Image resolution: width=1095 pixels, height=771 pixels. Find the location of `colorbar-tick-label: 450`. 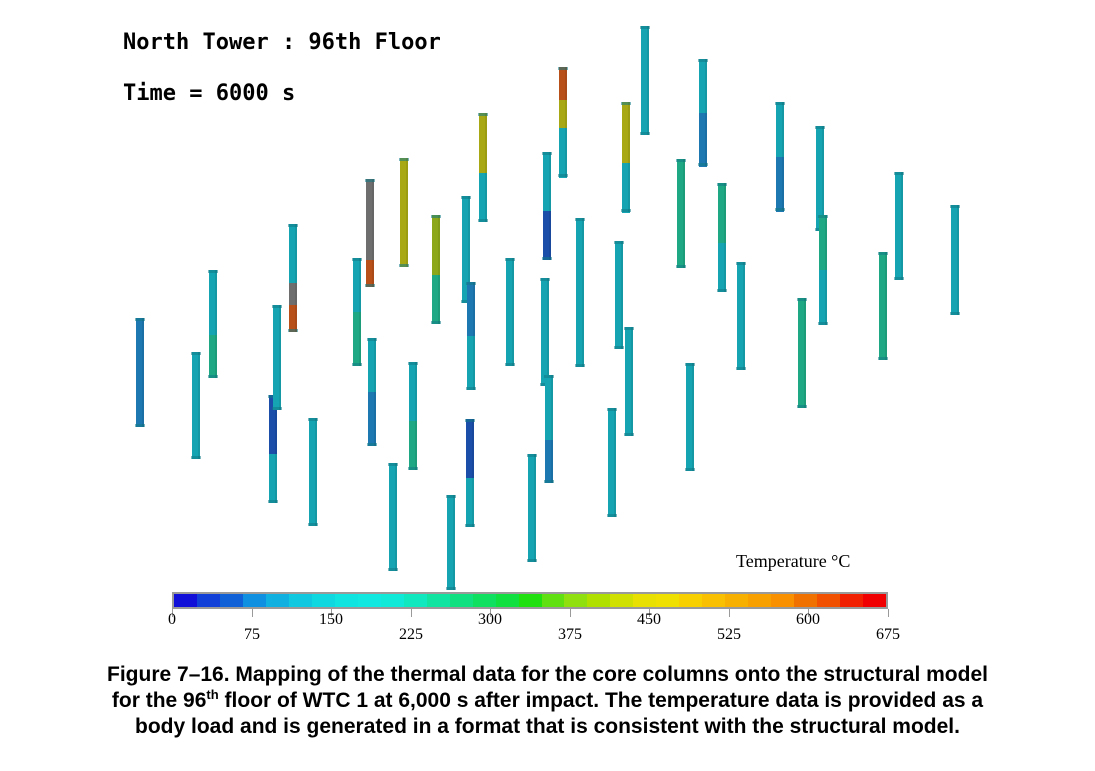

colorbar-tick-label: 450 is located at coordinates (649, 619).